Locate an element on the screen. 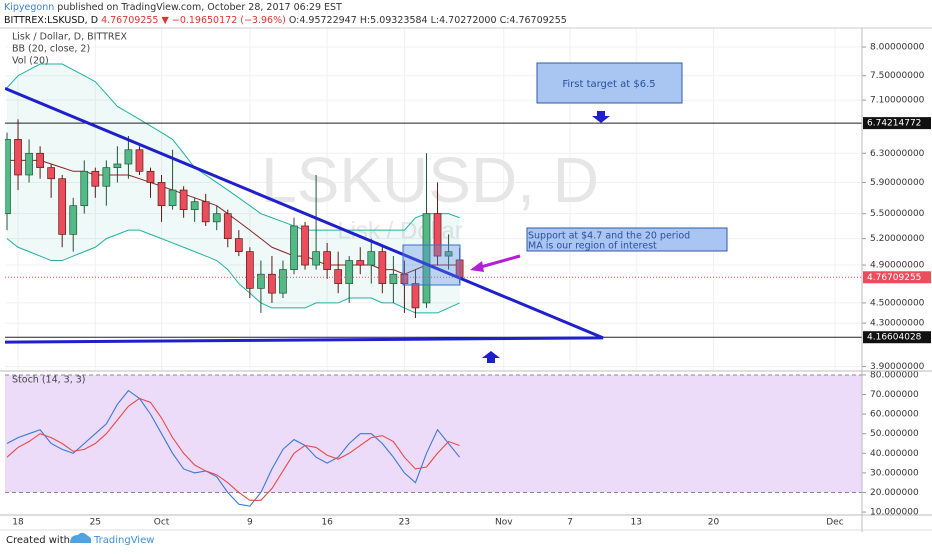  x-tick-label: Oct is located at coordinates (162, 523).